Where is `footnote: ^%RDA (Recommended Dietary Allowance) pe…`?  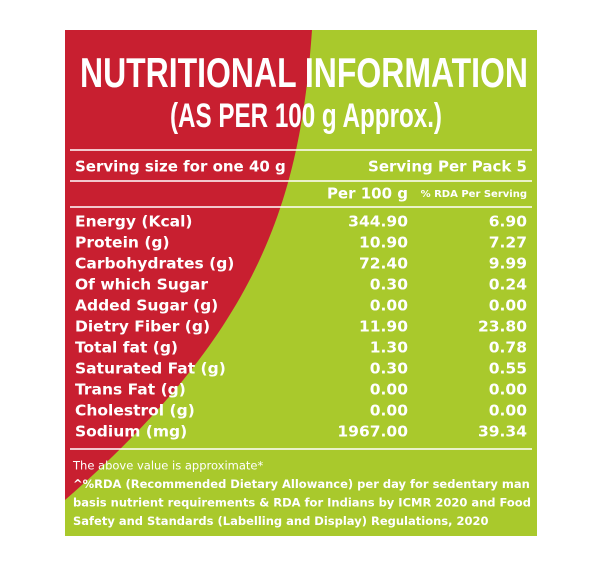 footnote: ^%RDA (Recommended Dietary Allowance) pe… is located at coordinates (301, 484).